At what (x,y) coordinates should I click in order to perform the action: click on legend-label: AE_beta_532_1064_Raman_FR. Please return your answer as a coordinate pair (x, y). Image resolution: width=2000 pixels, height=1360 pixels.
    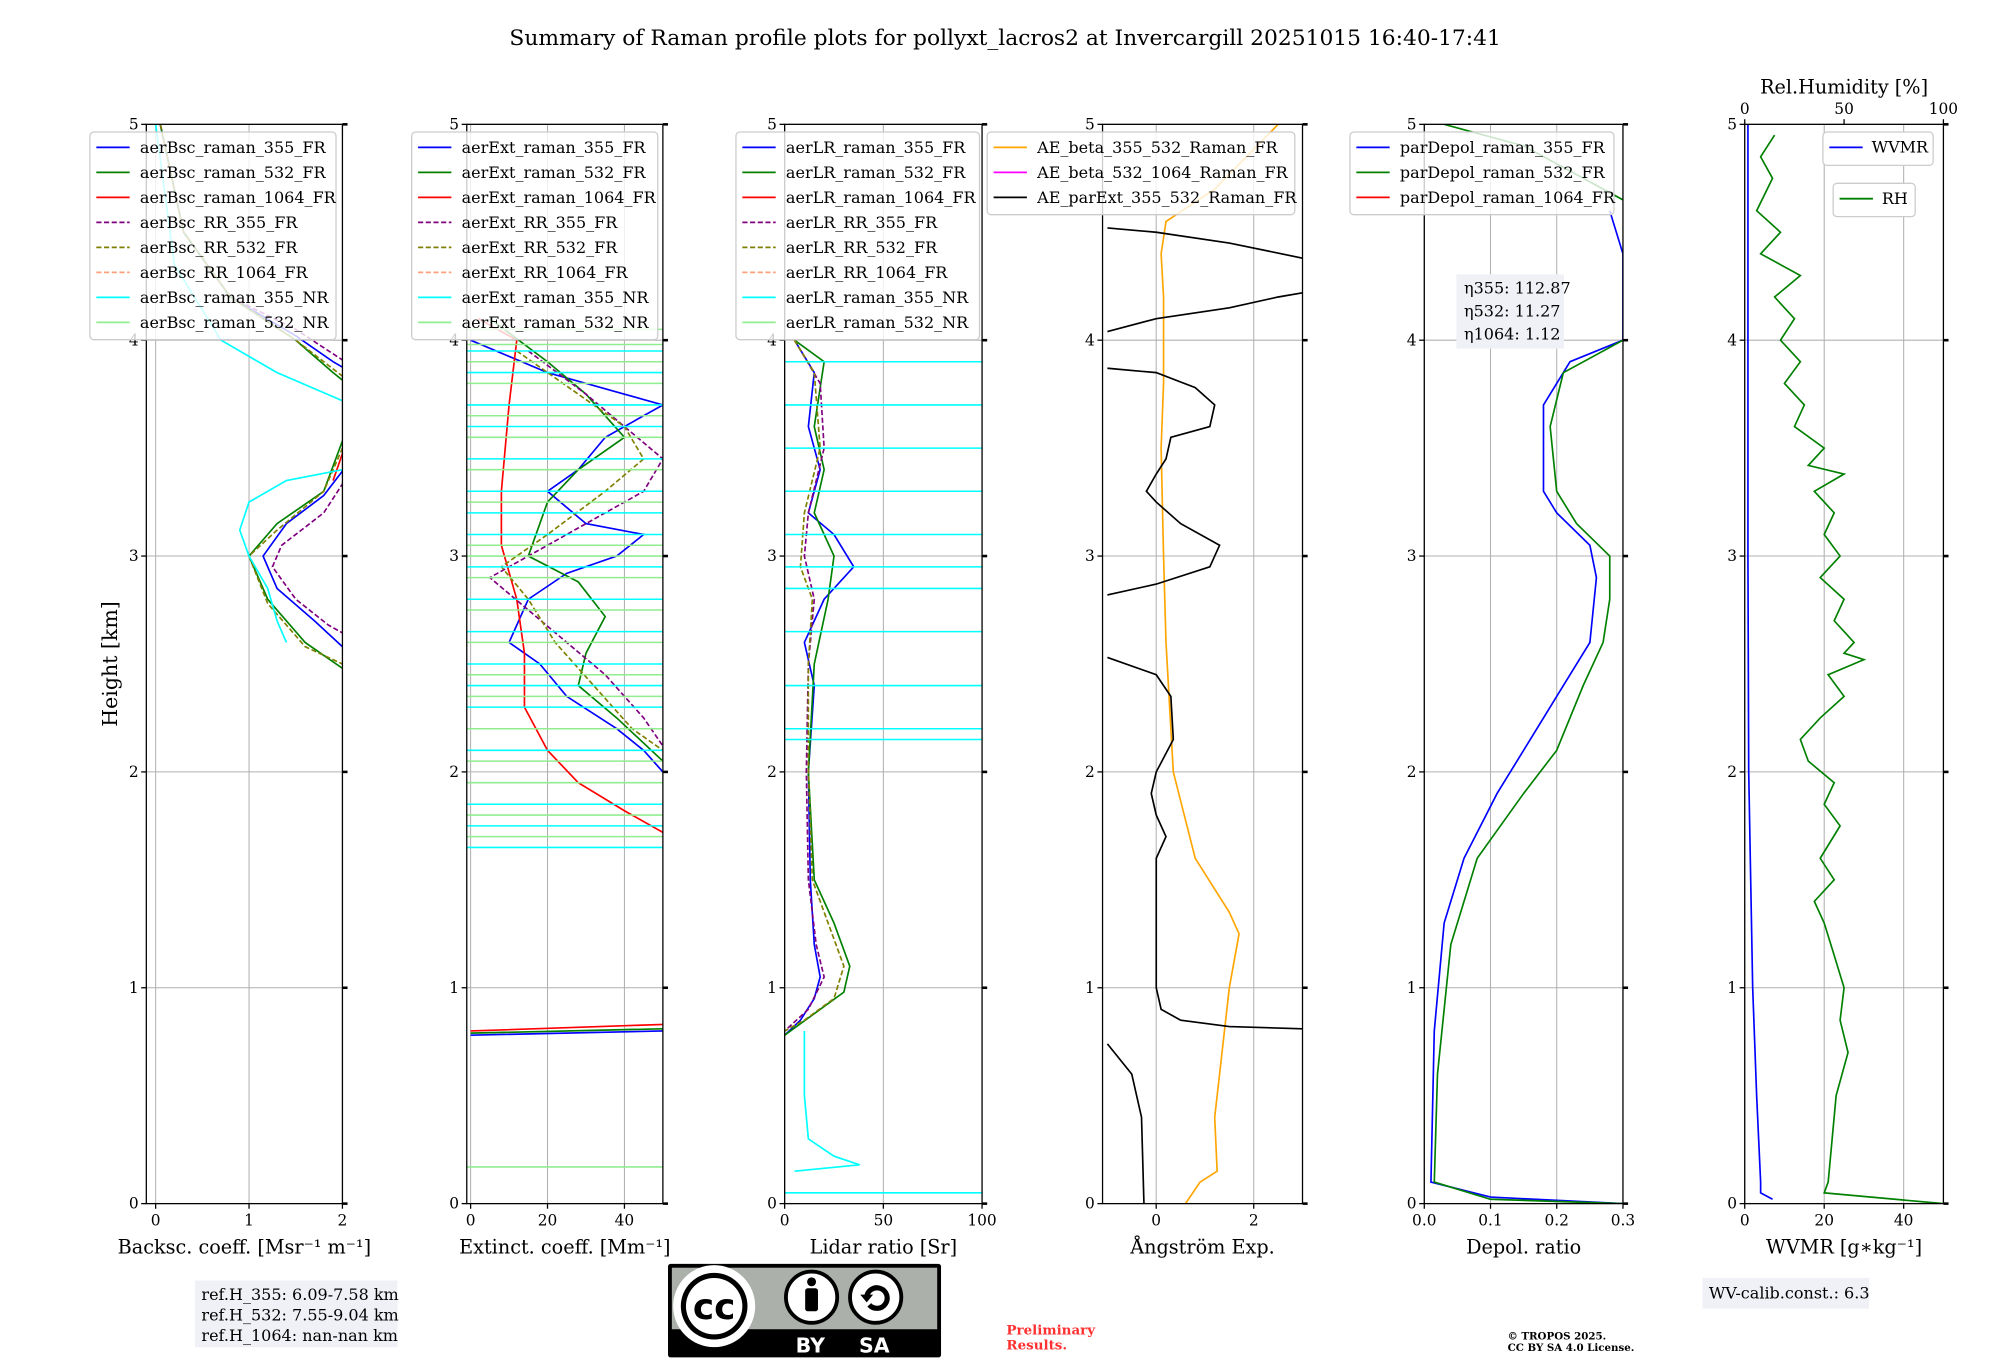
    Looking at the image, I should click on (1162, 172).